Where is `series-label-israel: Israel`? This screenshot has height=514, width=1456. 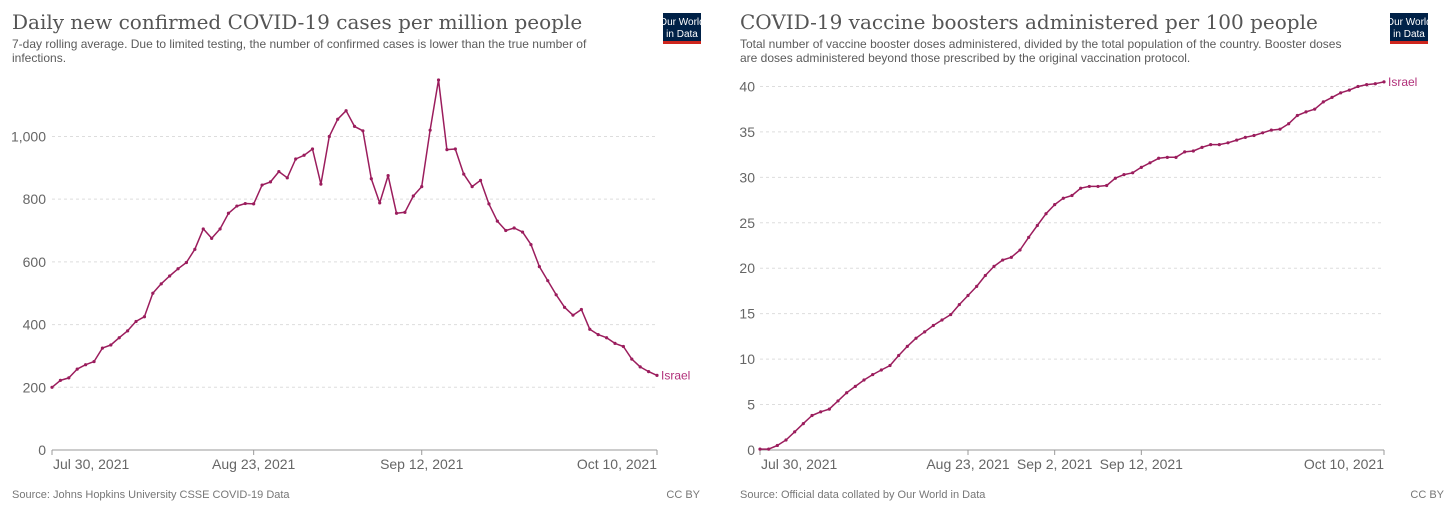
series-label-israel: Israel is located at coordinates (675, 375).